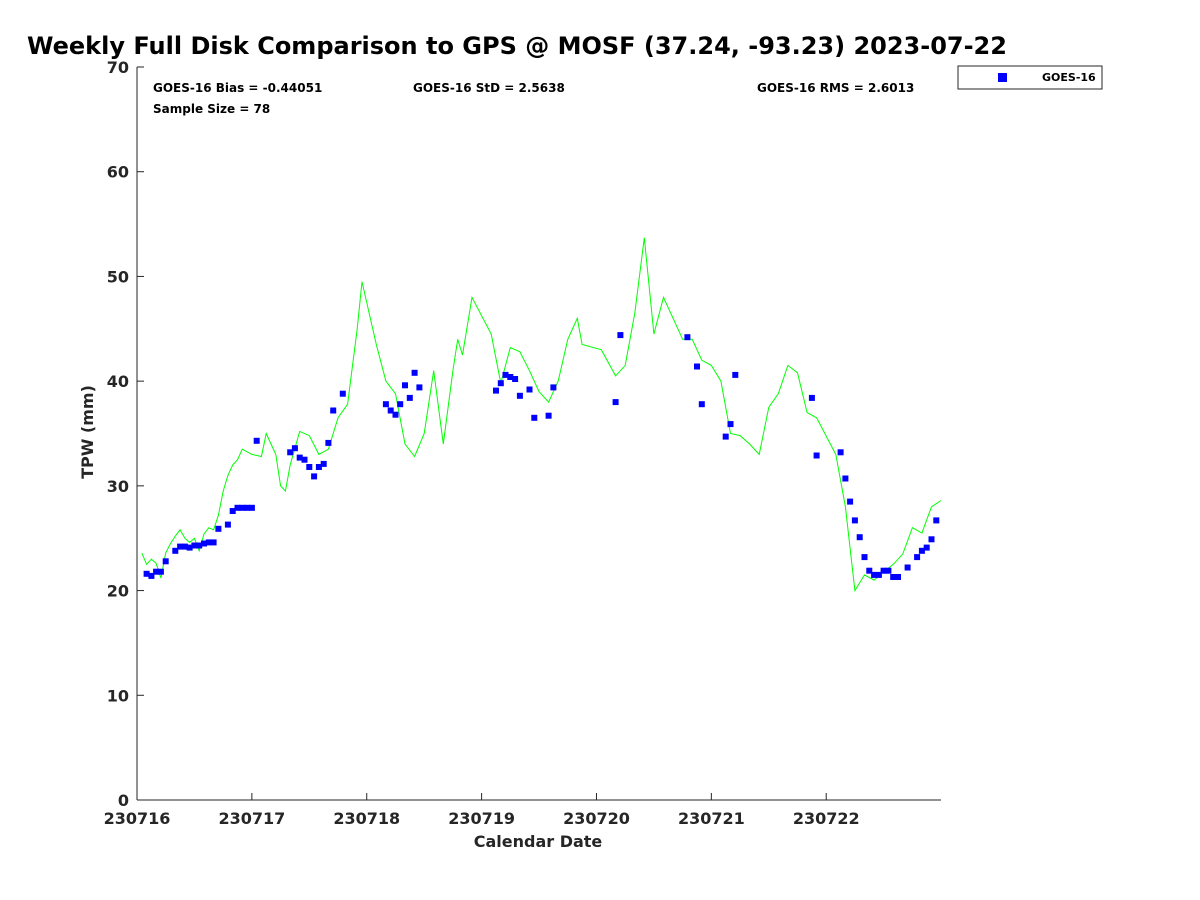 The image size is (1200, 900). I want to click on y-tick-label: 30, so click(118, 486).